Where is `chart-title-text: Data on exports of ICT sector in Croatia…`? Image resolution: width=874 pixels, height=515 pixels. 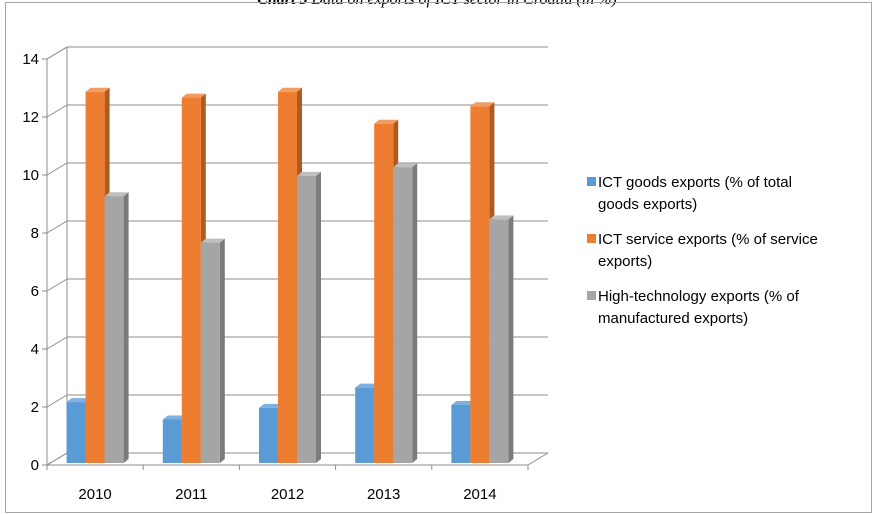
chart-title-text: Data on exports of ICT sector in Croatia… is located at coordinates (463, 4).